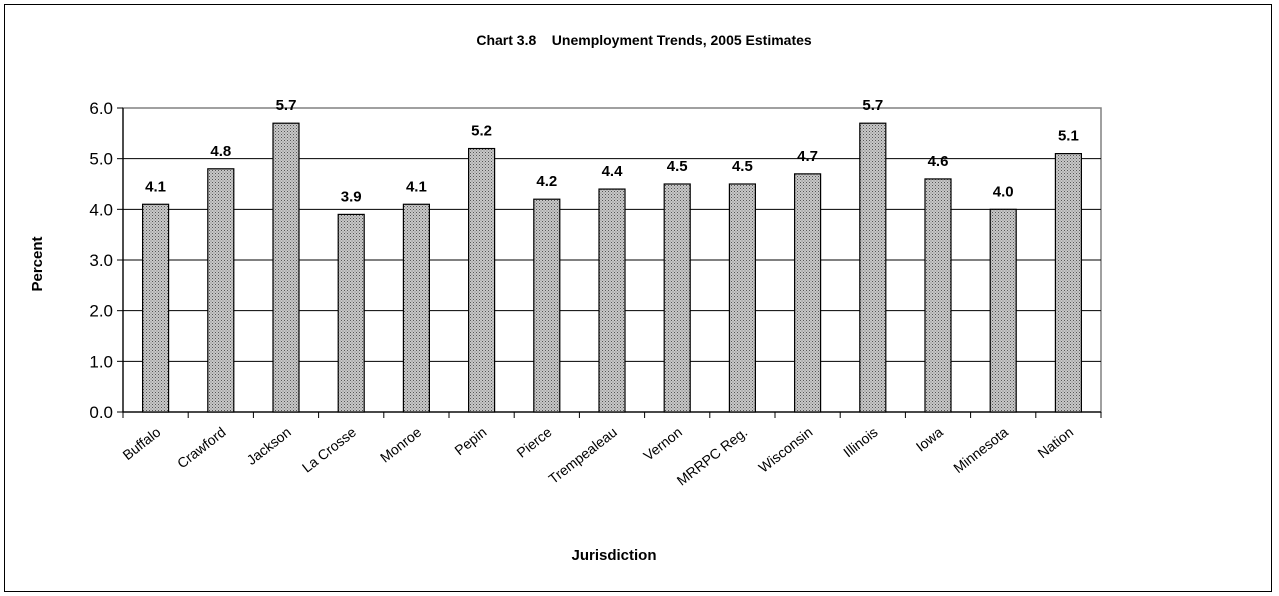  What do you see at coordinates (546, 181) in the screenshot?
I see `data-label: 4.2` at bounding box center [546, 181].